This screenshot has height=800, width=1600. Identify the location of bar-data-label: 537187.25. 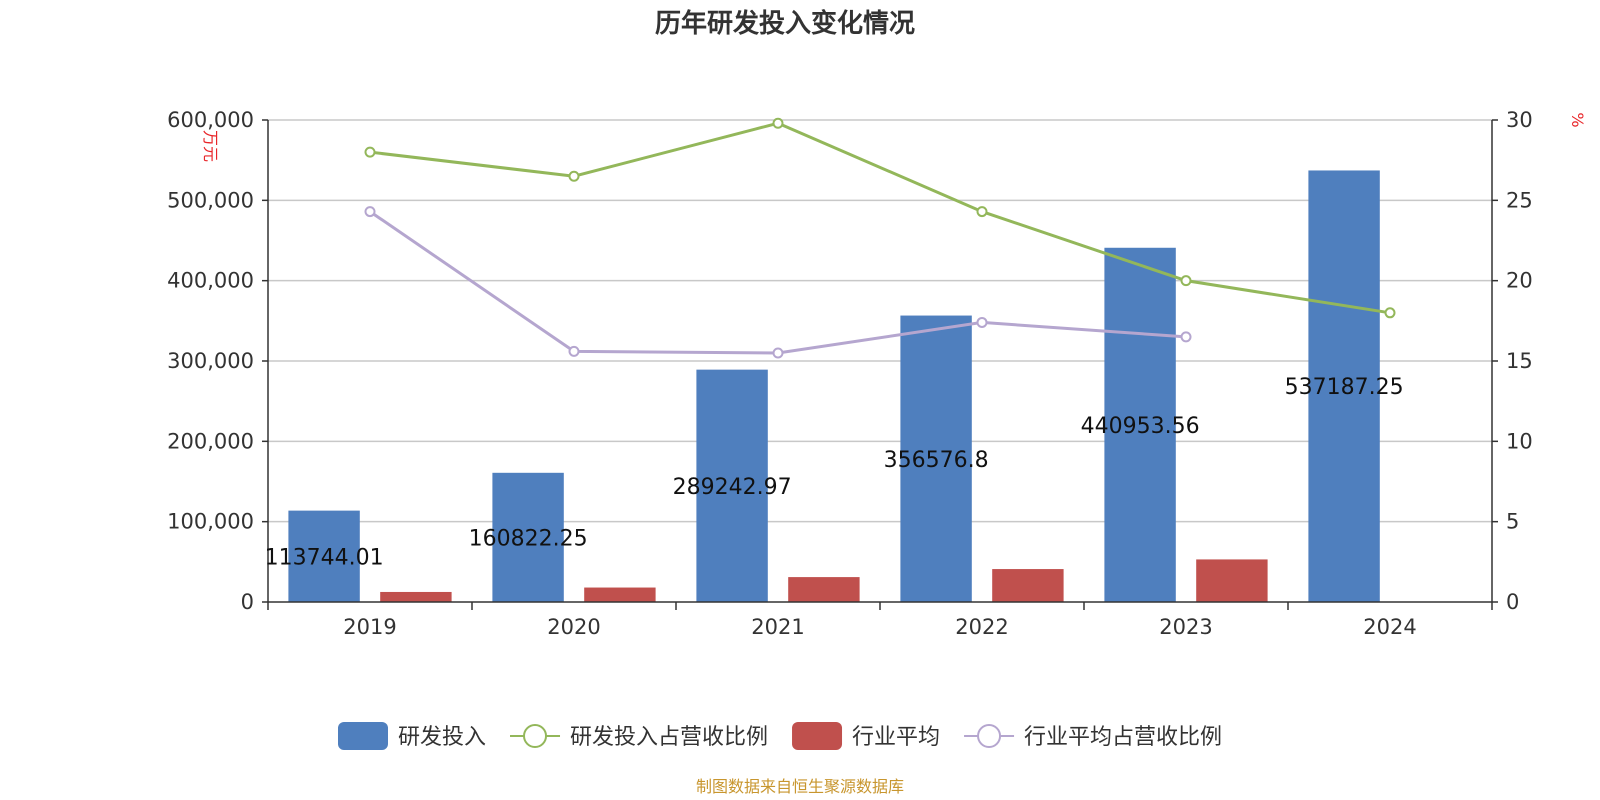
(1344, 387).